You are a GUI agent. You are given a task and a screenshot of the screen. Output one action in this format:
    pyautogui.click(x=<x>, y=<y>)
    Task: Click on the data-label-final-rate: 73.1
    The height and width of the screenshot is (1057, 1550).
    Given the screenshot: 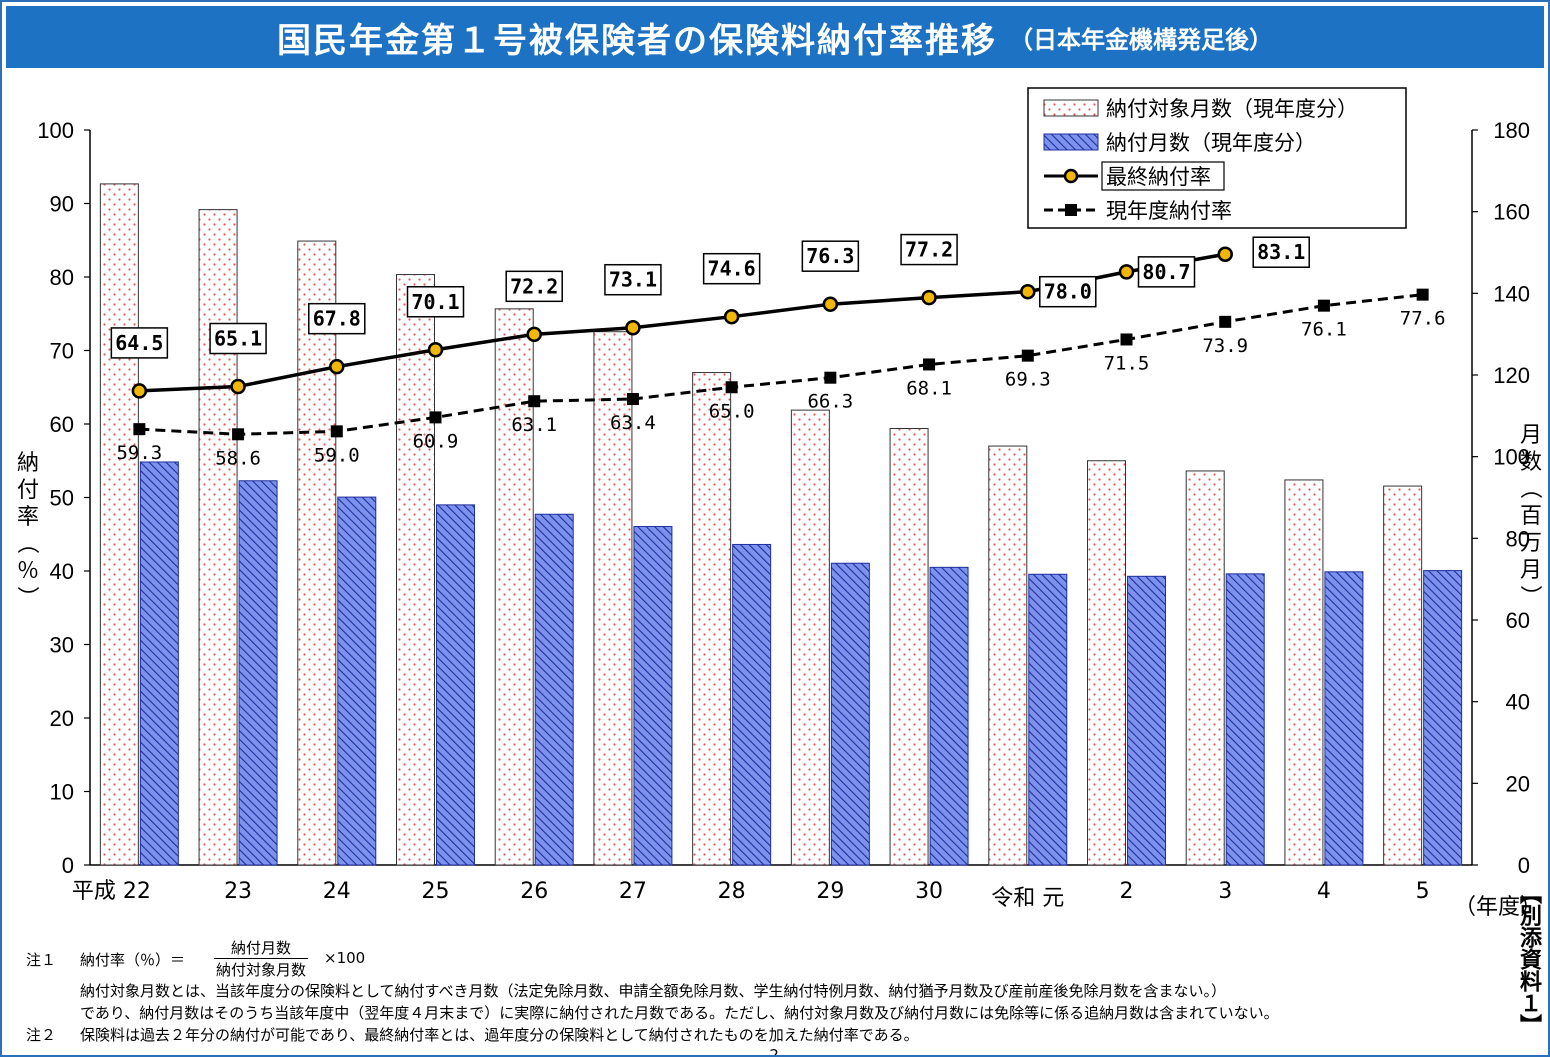 What is the action you would take?
    pyautogui.click(x=633, y=280)
    